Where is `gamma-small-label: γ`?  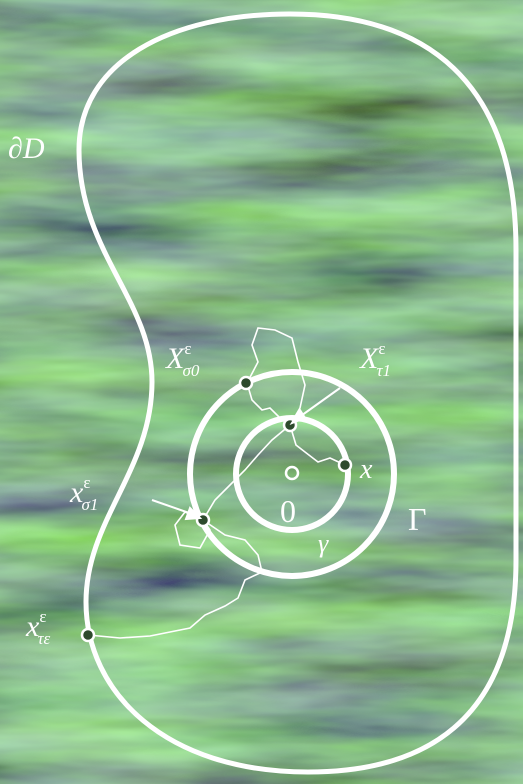 gamma-small-label: γ is located at coordinates (323, 543).